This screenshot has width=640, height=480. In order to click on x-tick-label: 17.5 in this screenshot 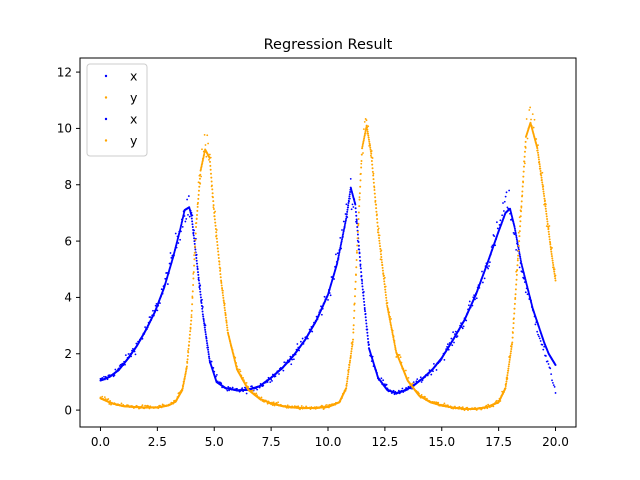, I will do `click(498, 442)`.